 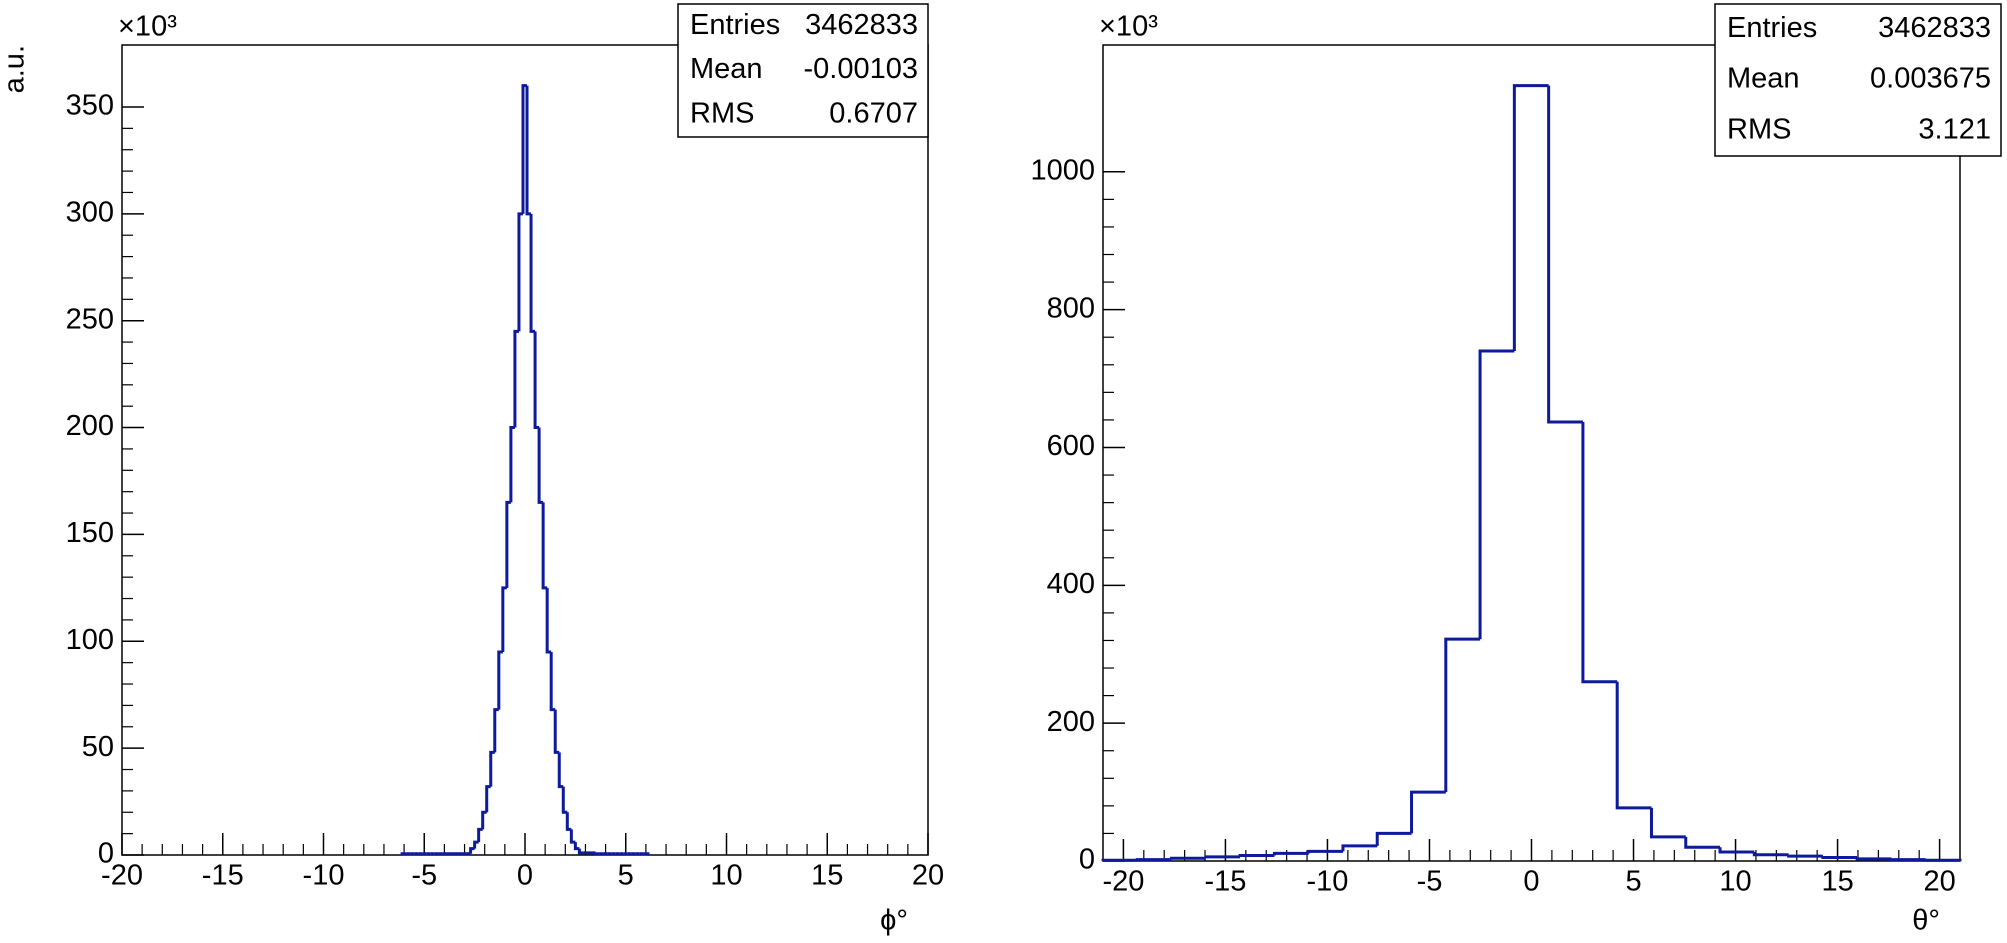 I want to click on x-axis-label: θ°, so click(x=1926, y=921).